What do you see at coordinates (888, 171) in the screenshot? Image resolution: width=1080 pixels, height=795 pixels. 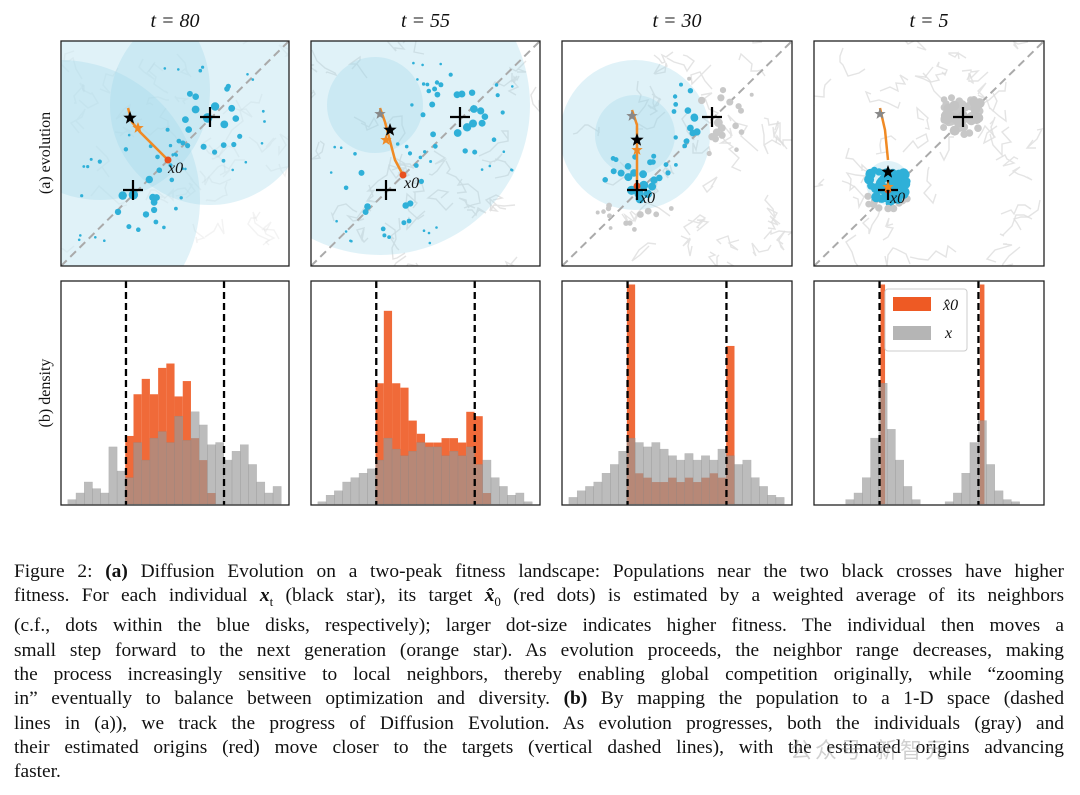 I see `individual-star-icon` at bounding box center [888, 171].